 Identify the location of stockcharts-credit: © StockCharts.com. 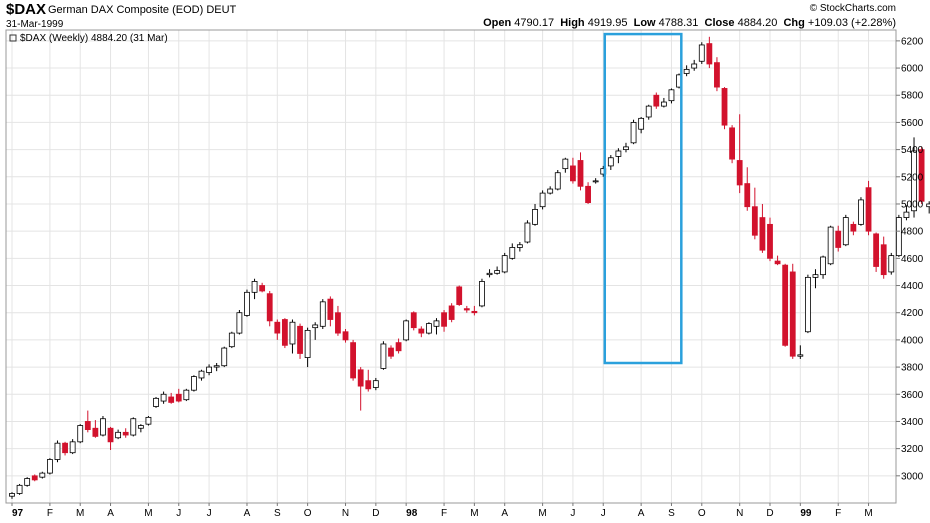
(852, 8).